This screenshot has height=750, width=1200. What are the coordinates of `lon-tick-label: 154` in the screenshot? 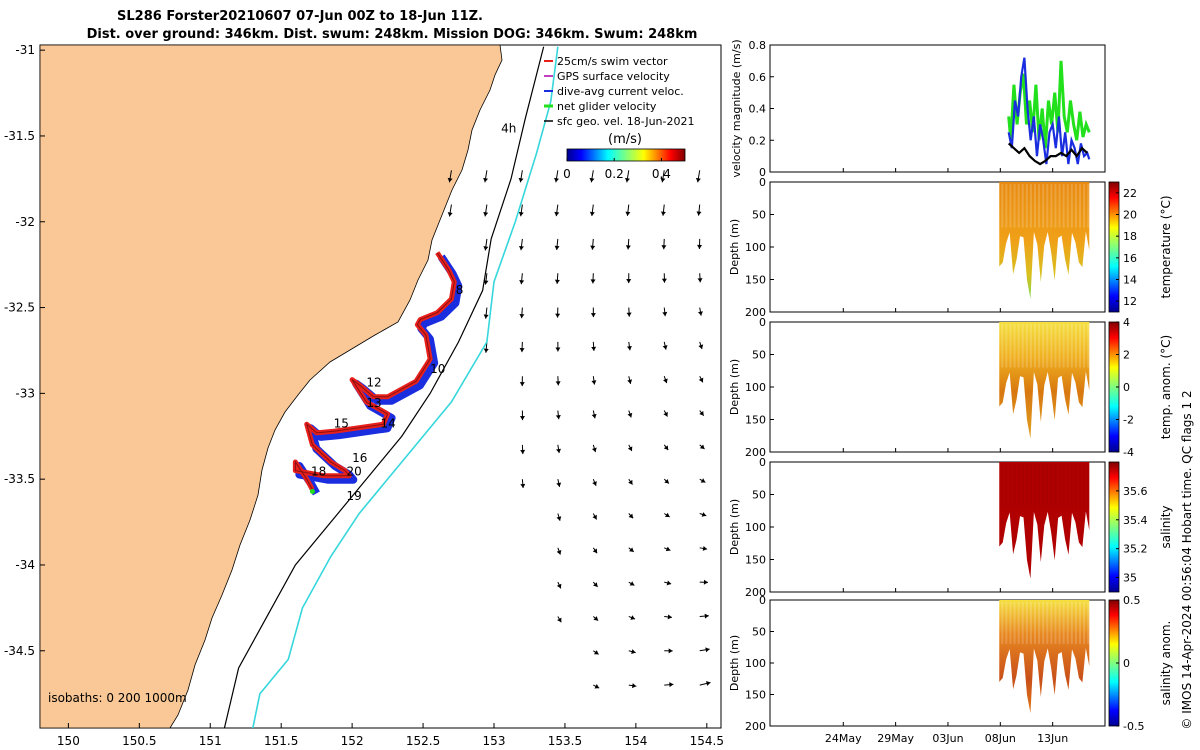 It's located at (635, 741).